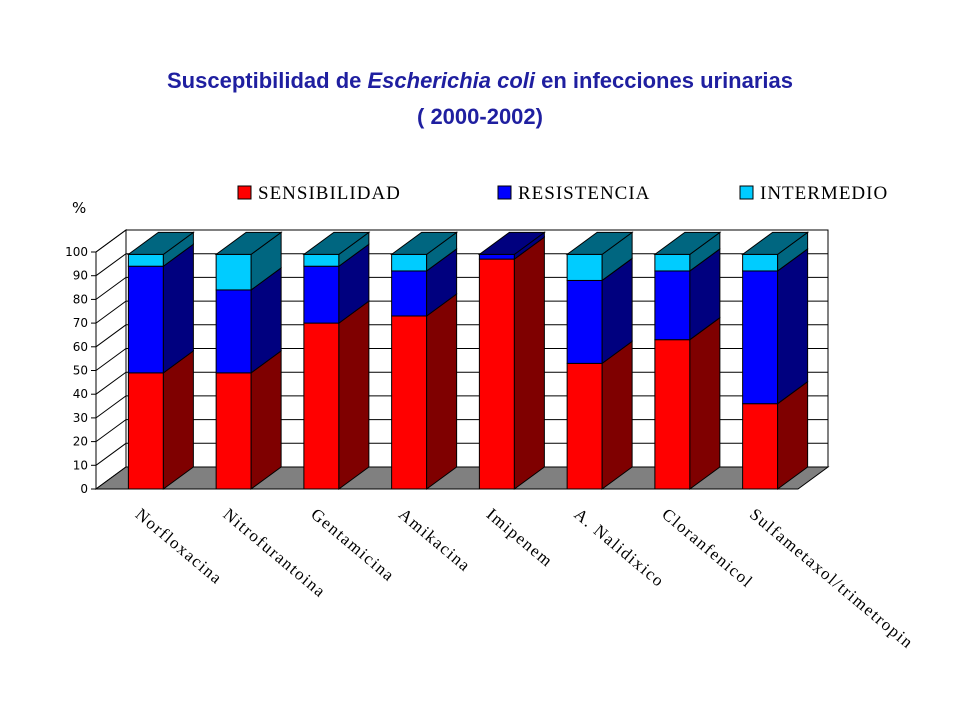  I want to click on legend-label: RESISTENCIA, so click(584, 193).